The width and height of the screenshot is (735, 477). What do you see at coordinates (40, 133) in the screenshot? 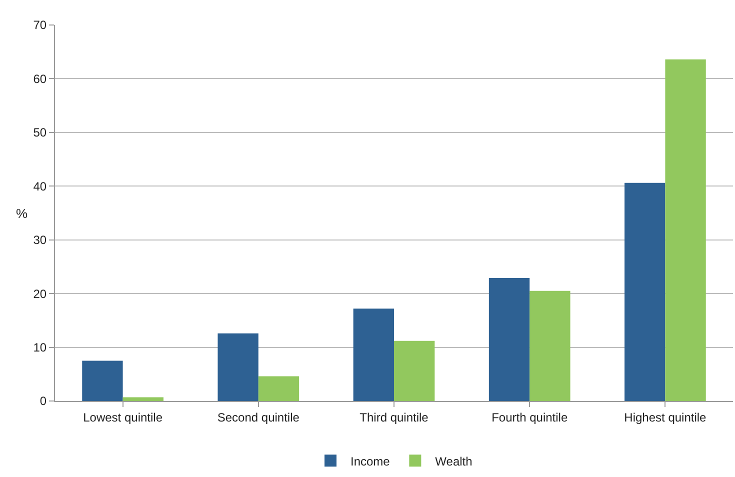
I see `y-tick-label: 50` at bounding box center [40, 133].